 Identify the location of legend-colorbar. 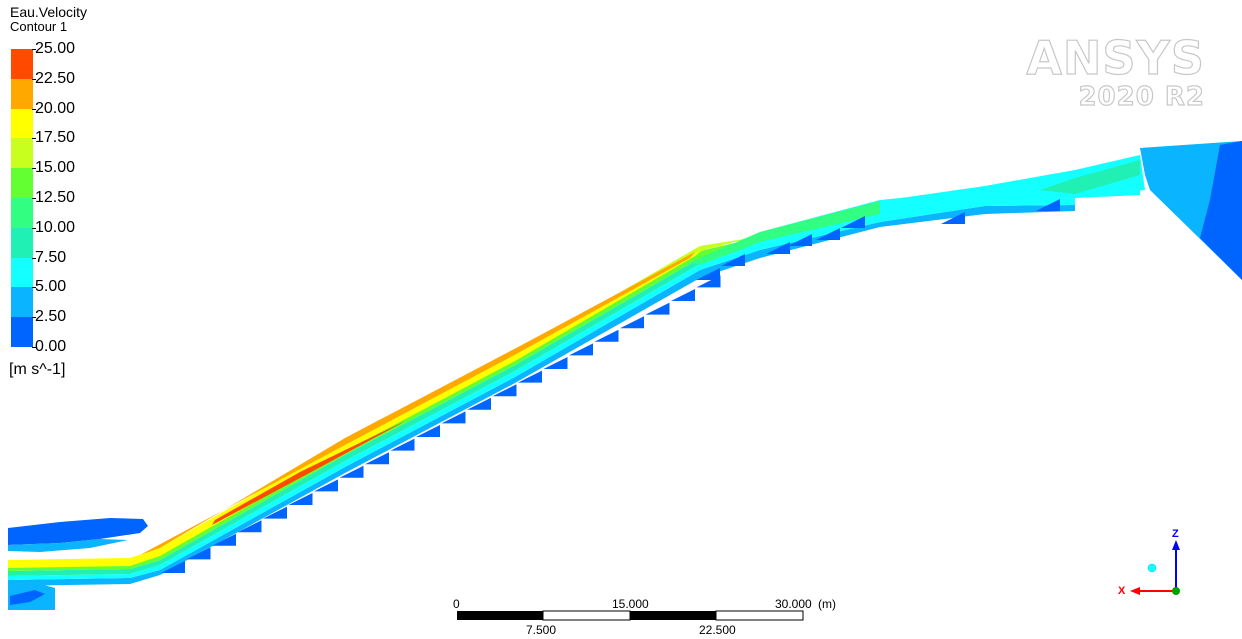
(22, 198).